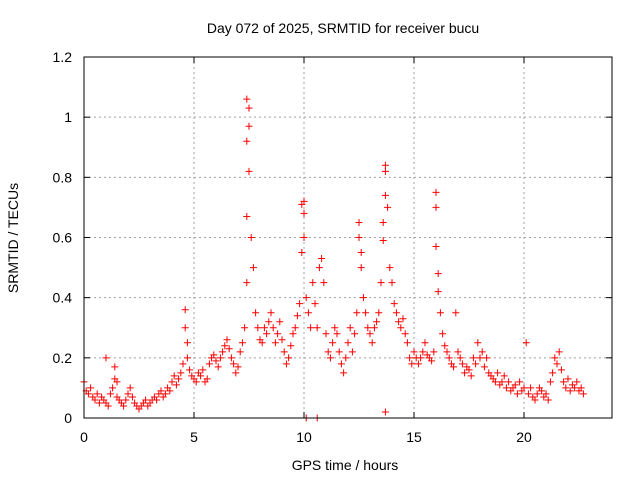 This screenshot has height=480, width=640. Describe the element at coordinates (63, 57) in the screenshot. I see `y-tick-label: 1.2` at that location.